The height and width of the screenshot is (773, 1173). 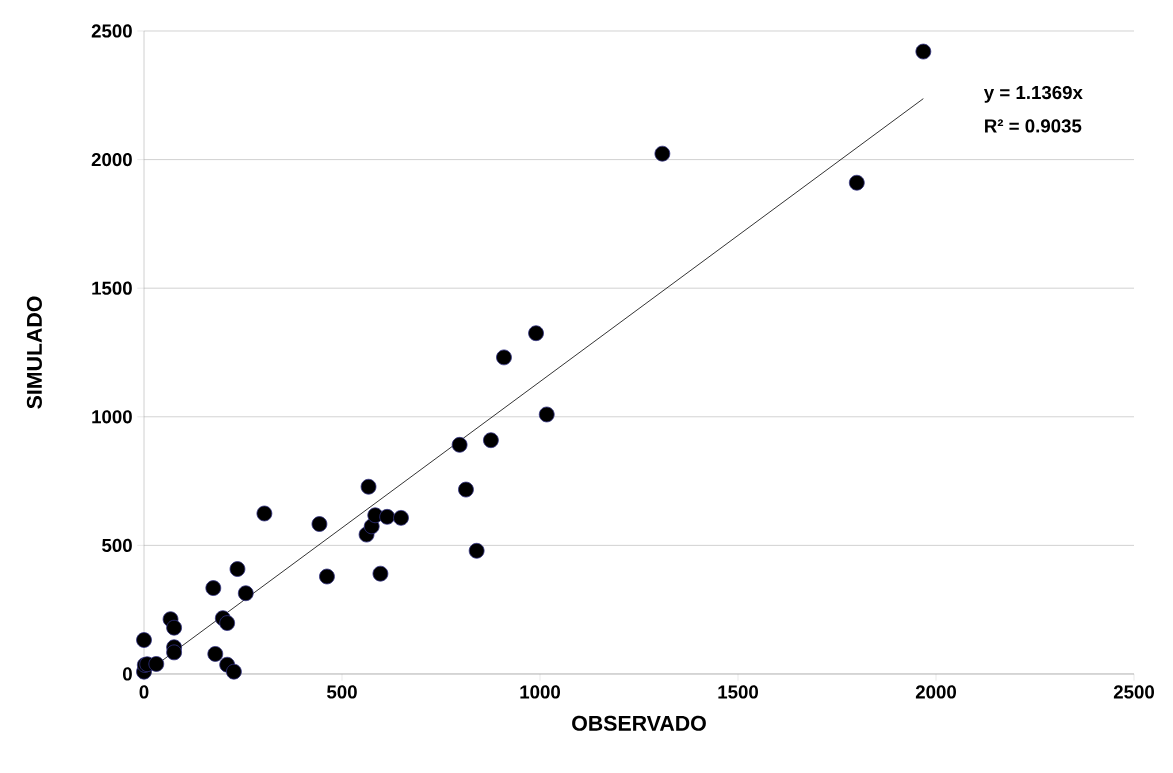 What do you see at coordinates (34, 352) in the screenshot?
I see `y-axis-title: SIMULADO` at bounding box center [34, 352].